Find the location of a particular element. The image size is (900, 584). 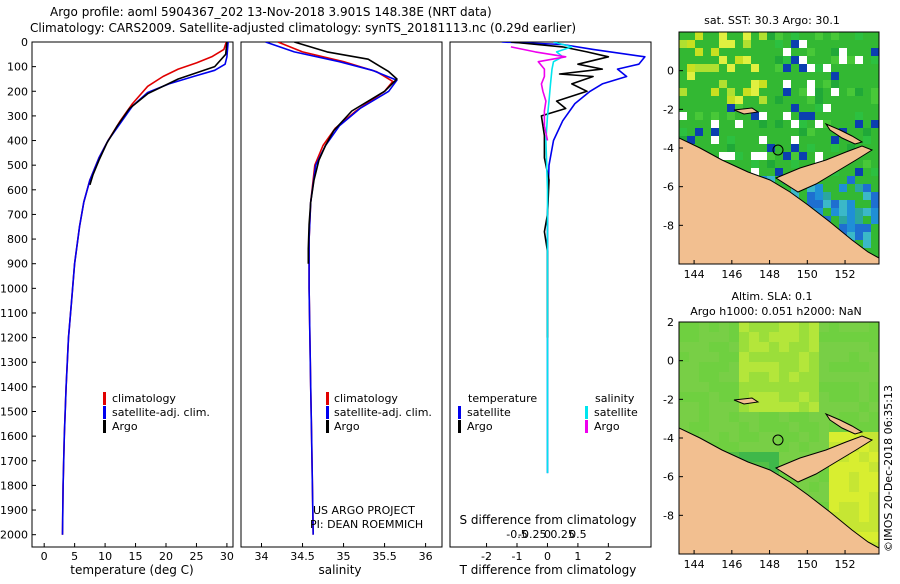

depth-tick-label: 1400 is located at coordinates (14, 387).